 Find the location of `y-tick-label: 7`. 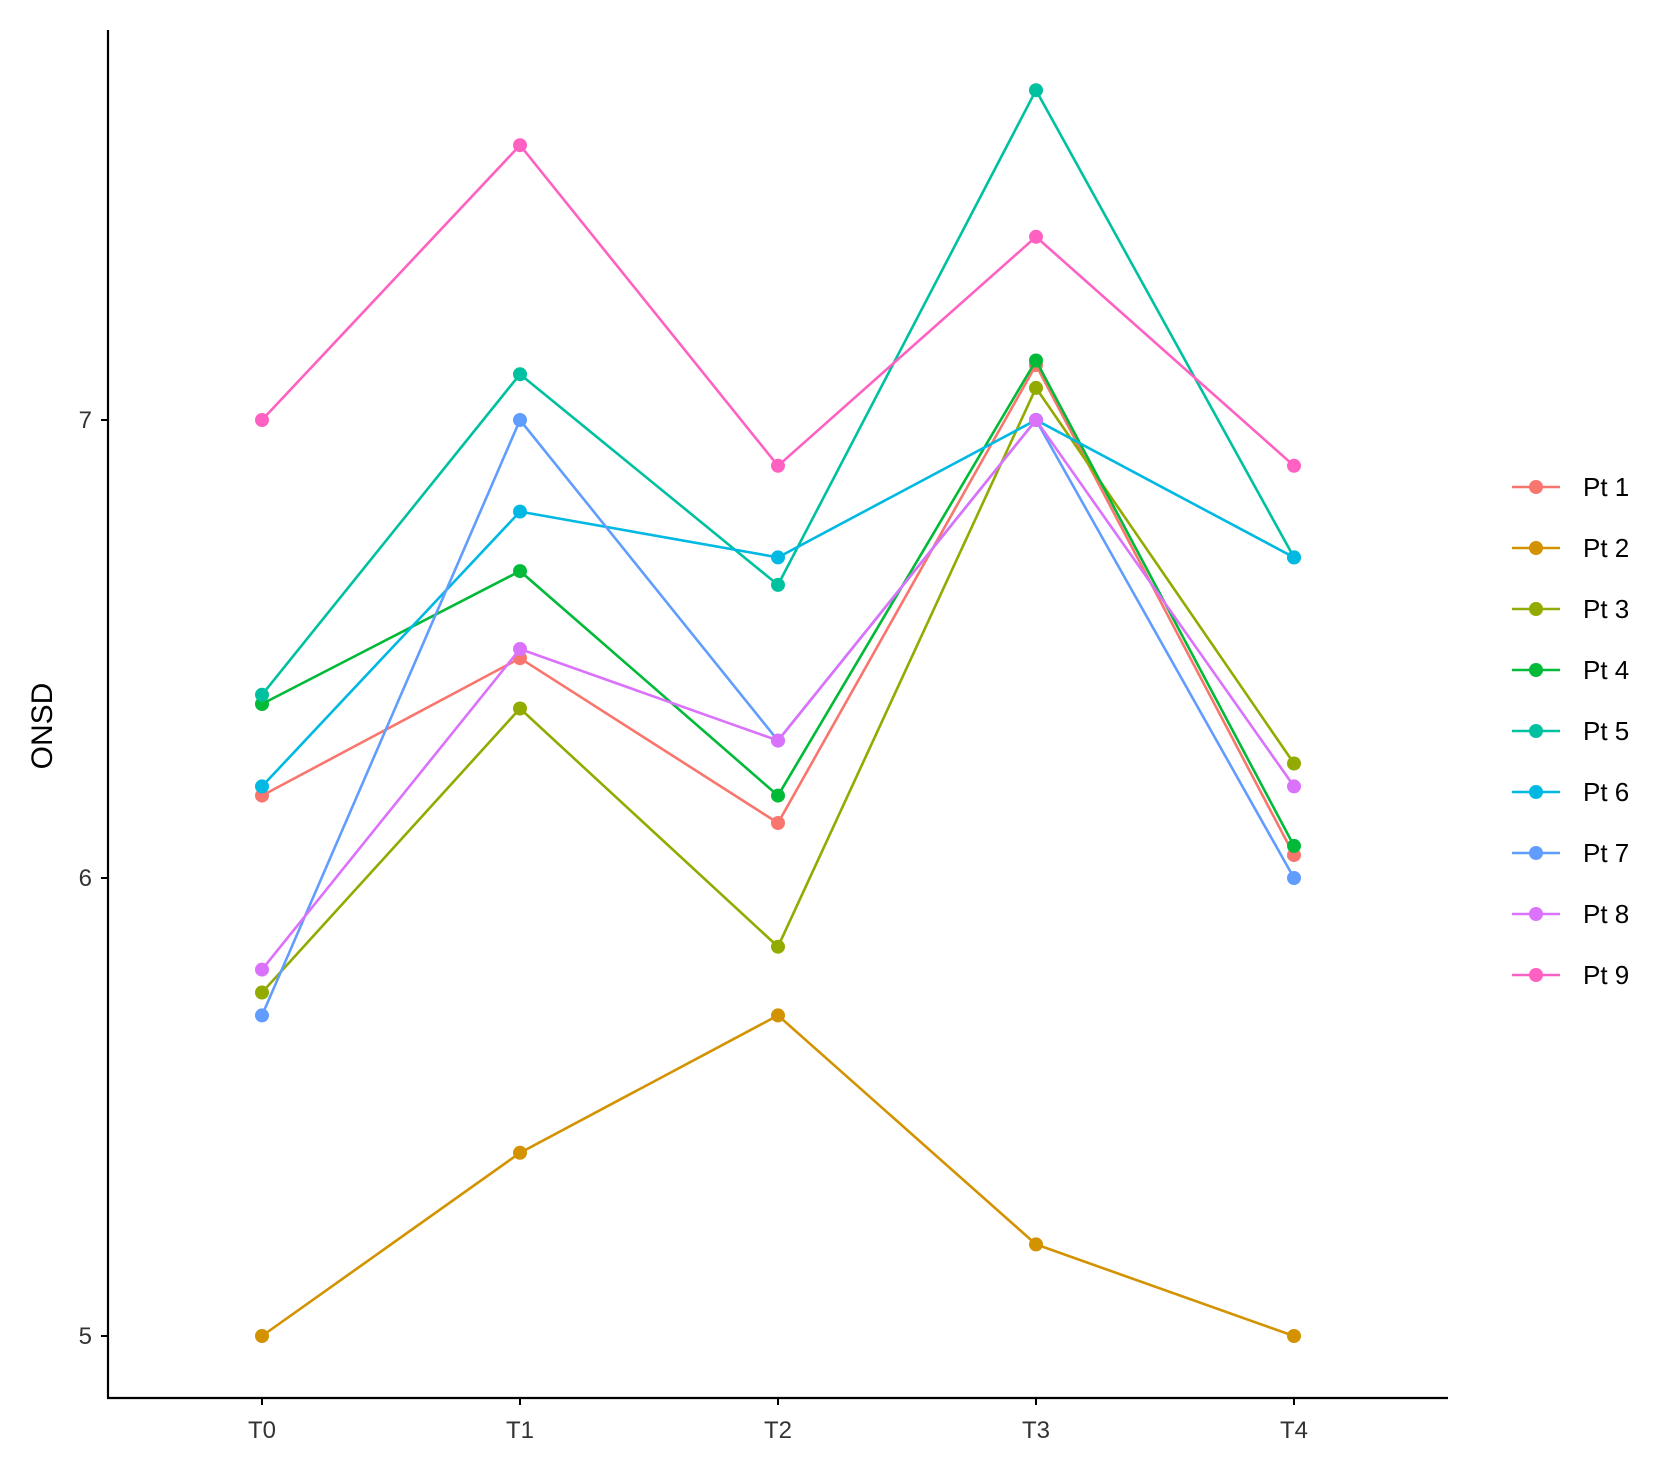

y-tick-label: 7 is located at coordinates (85, 420).